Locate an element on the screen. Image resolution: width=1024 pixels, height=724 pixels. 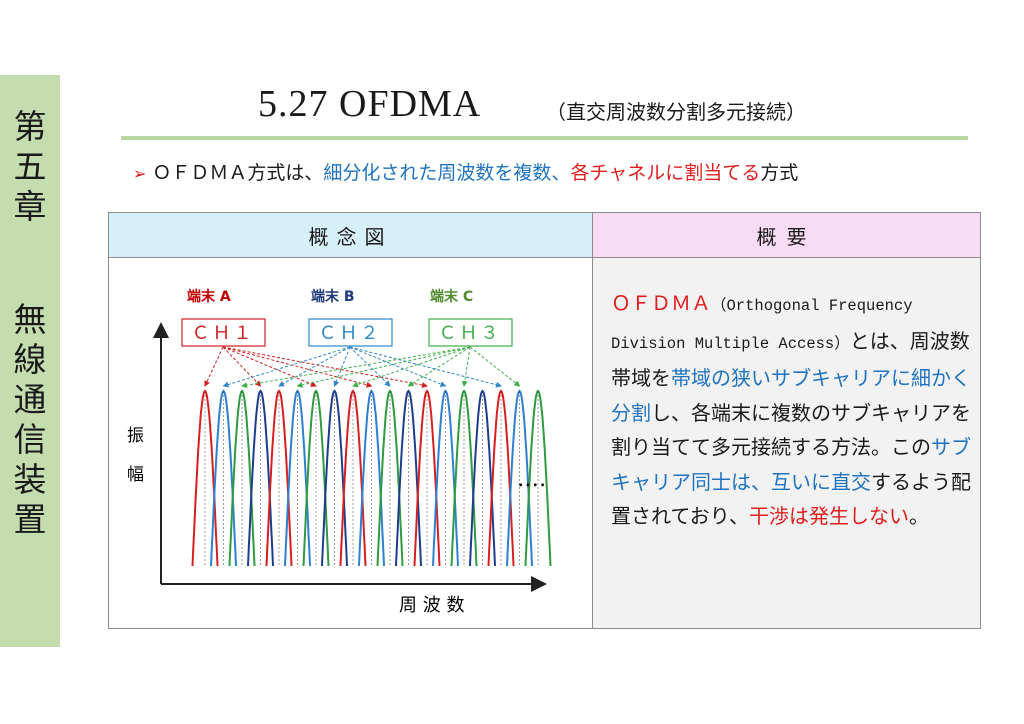
bullet-highlight-red: 各チャネルに割当てる is located at coordinates (665, 173).